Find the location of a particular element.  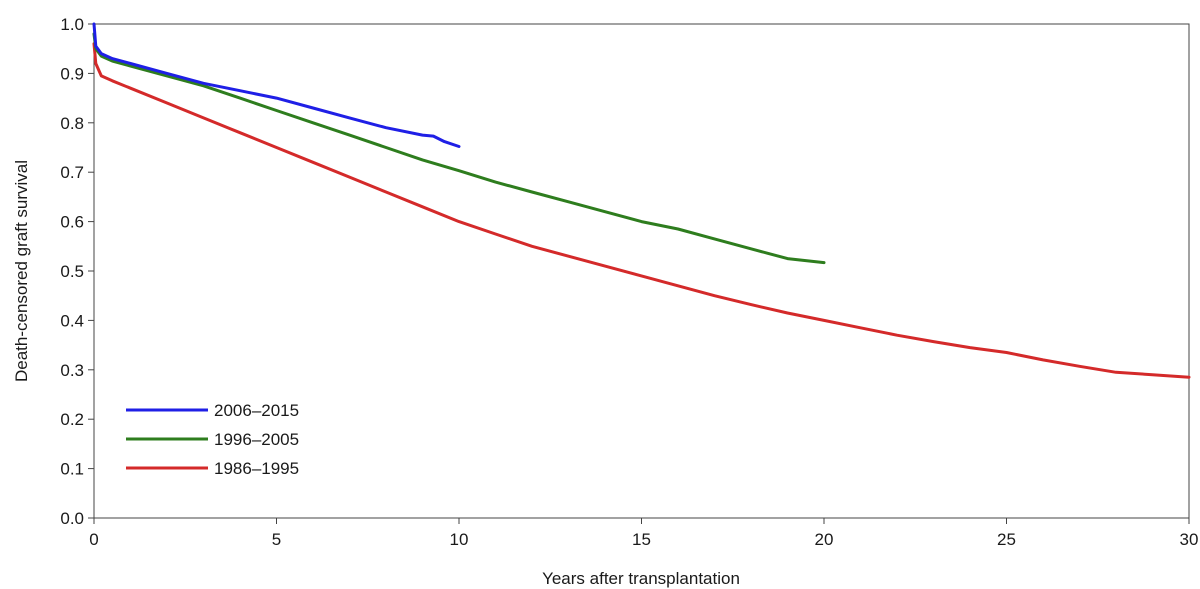

x-axis: 0 5 10 15 20 25 30 is located at coordinates (643, 533).